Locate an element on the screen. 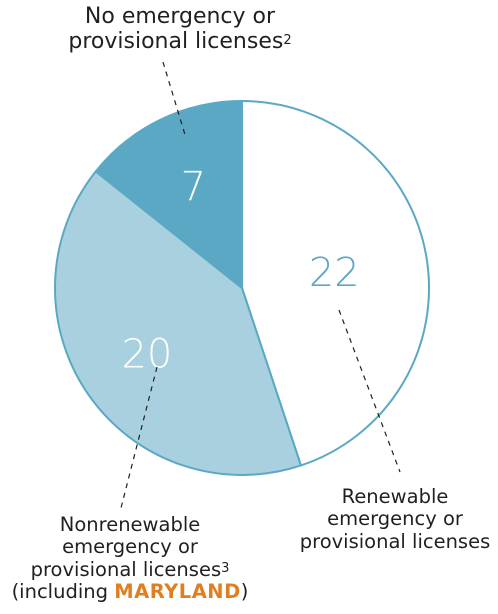 The width and height of the screenshot is (498, 614). label-renewable-line2: emergency or is located at coordinates (395, 519).